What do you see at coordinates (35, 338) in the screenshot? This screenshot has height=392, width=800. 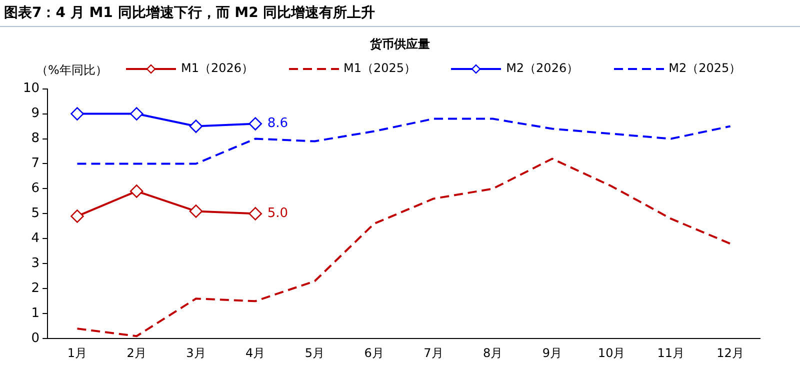 I see `y-tick-label: 0` at bounding box center [35, 338].